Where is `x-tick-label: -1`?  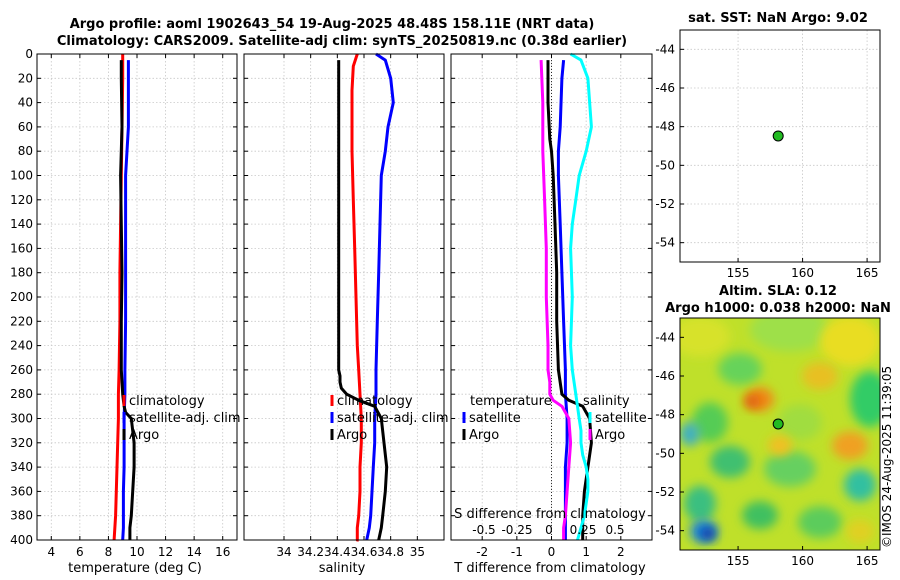
x-tick-label: -1 is located at coordinates (517, 552).